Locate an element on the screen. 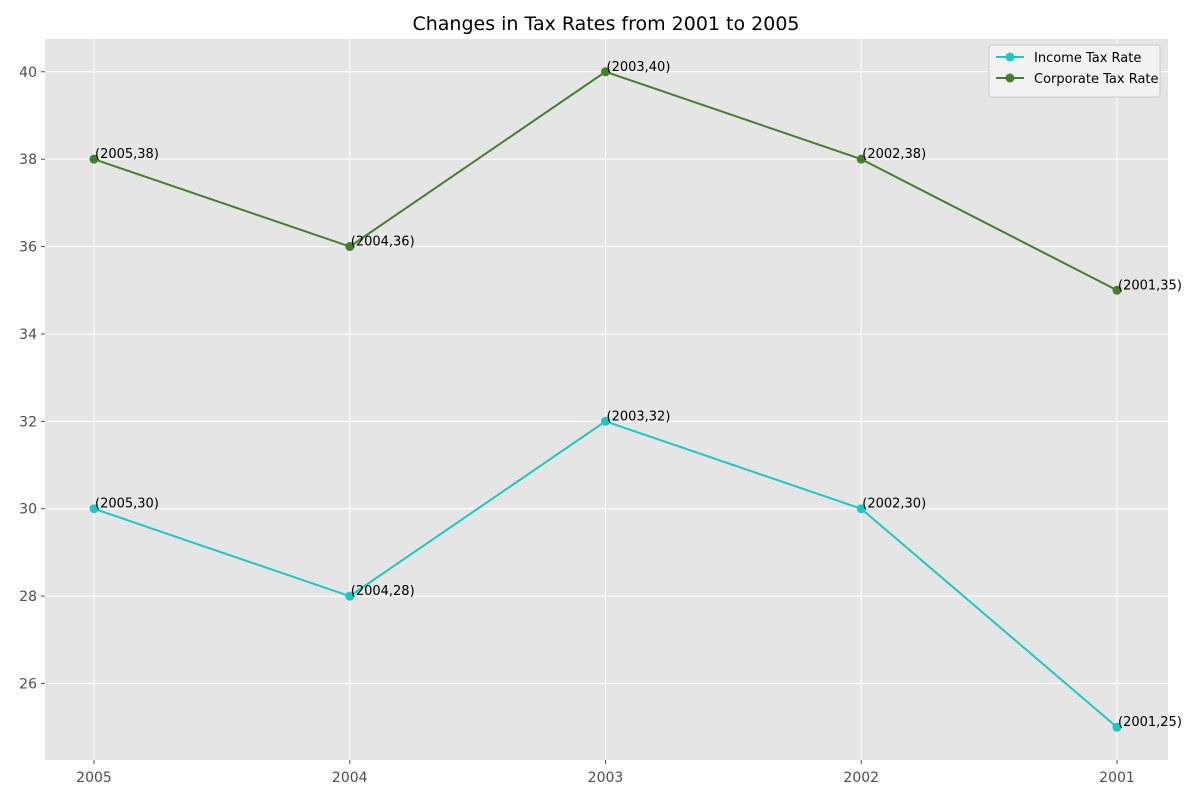  y-tick-label: 36 is located at coordinates (28, 248).